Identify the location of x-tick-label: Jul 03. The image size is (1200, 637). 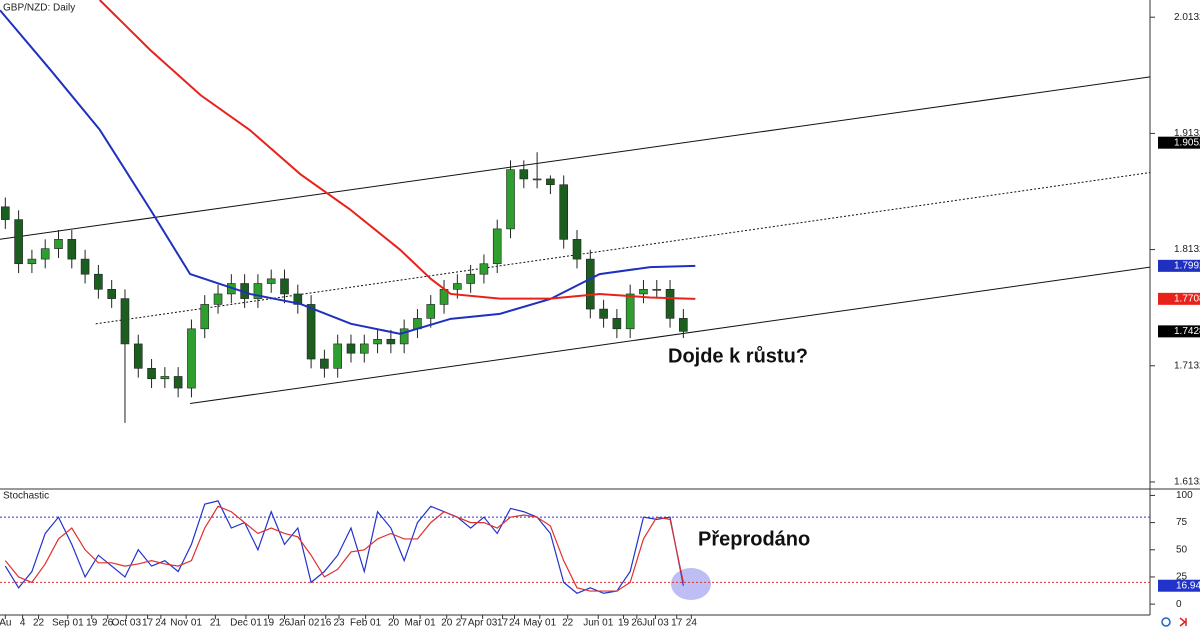
(655, 623).